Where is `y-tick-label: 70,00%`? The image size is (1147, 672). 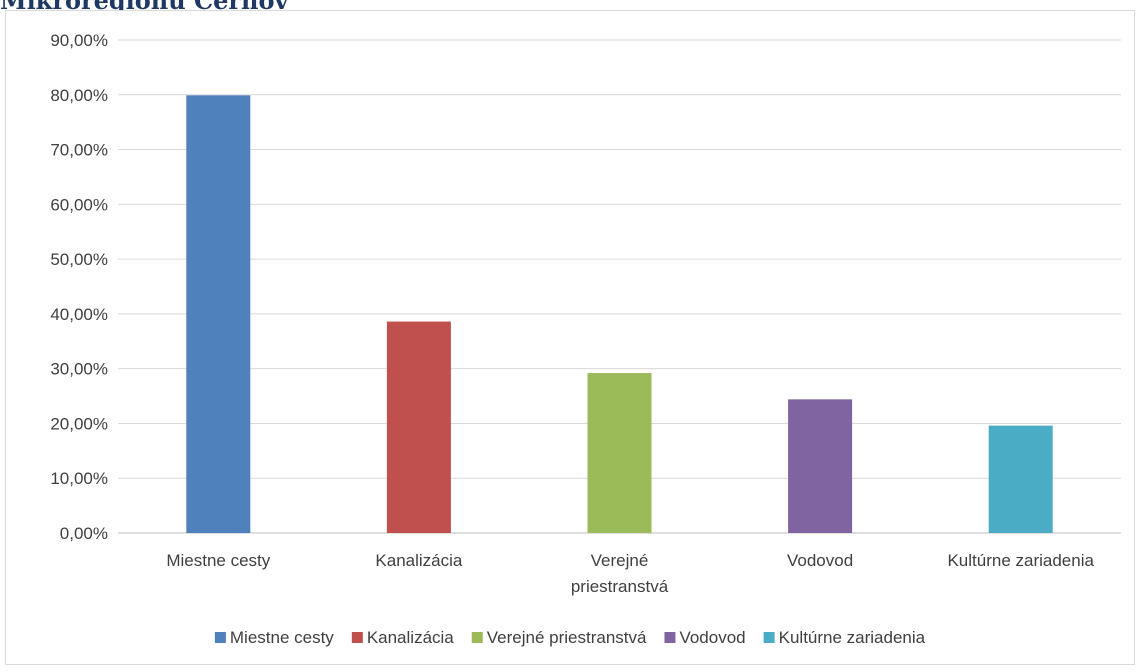 y-tick-label: 70,00% is located at coordinates (79, 150).